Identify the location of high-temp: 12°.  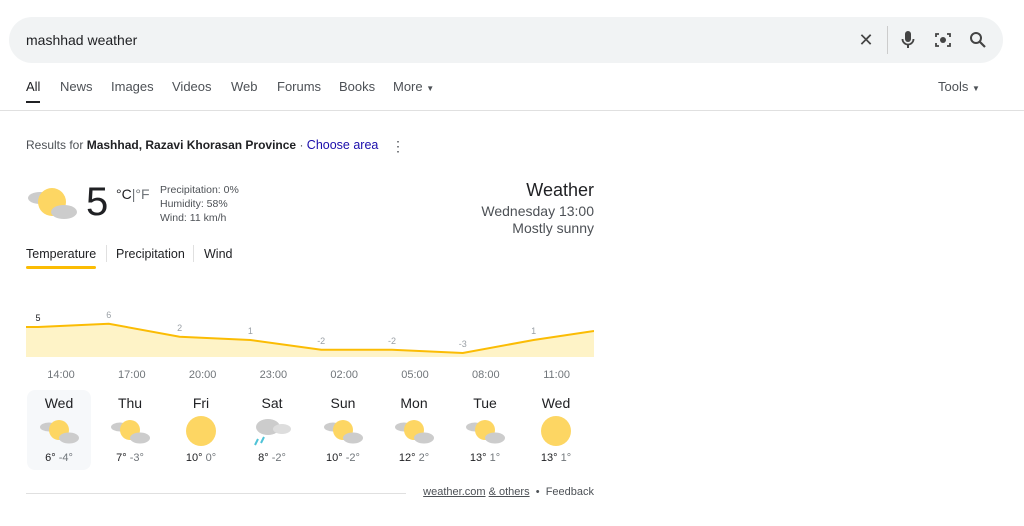
(407, 458).